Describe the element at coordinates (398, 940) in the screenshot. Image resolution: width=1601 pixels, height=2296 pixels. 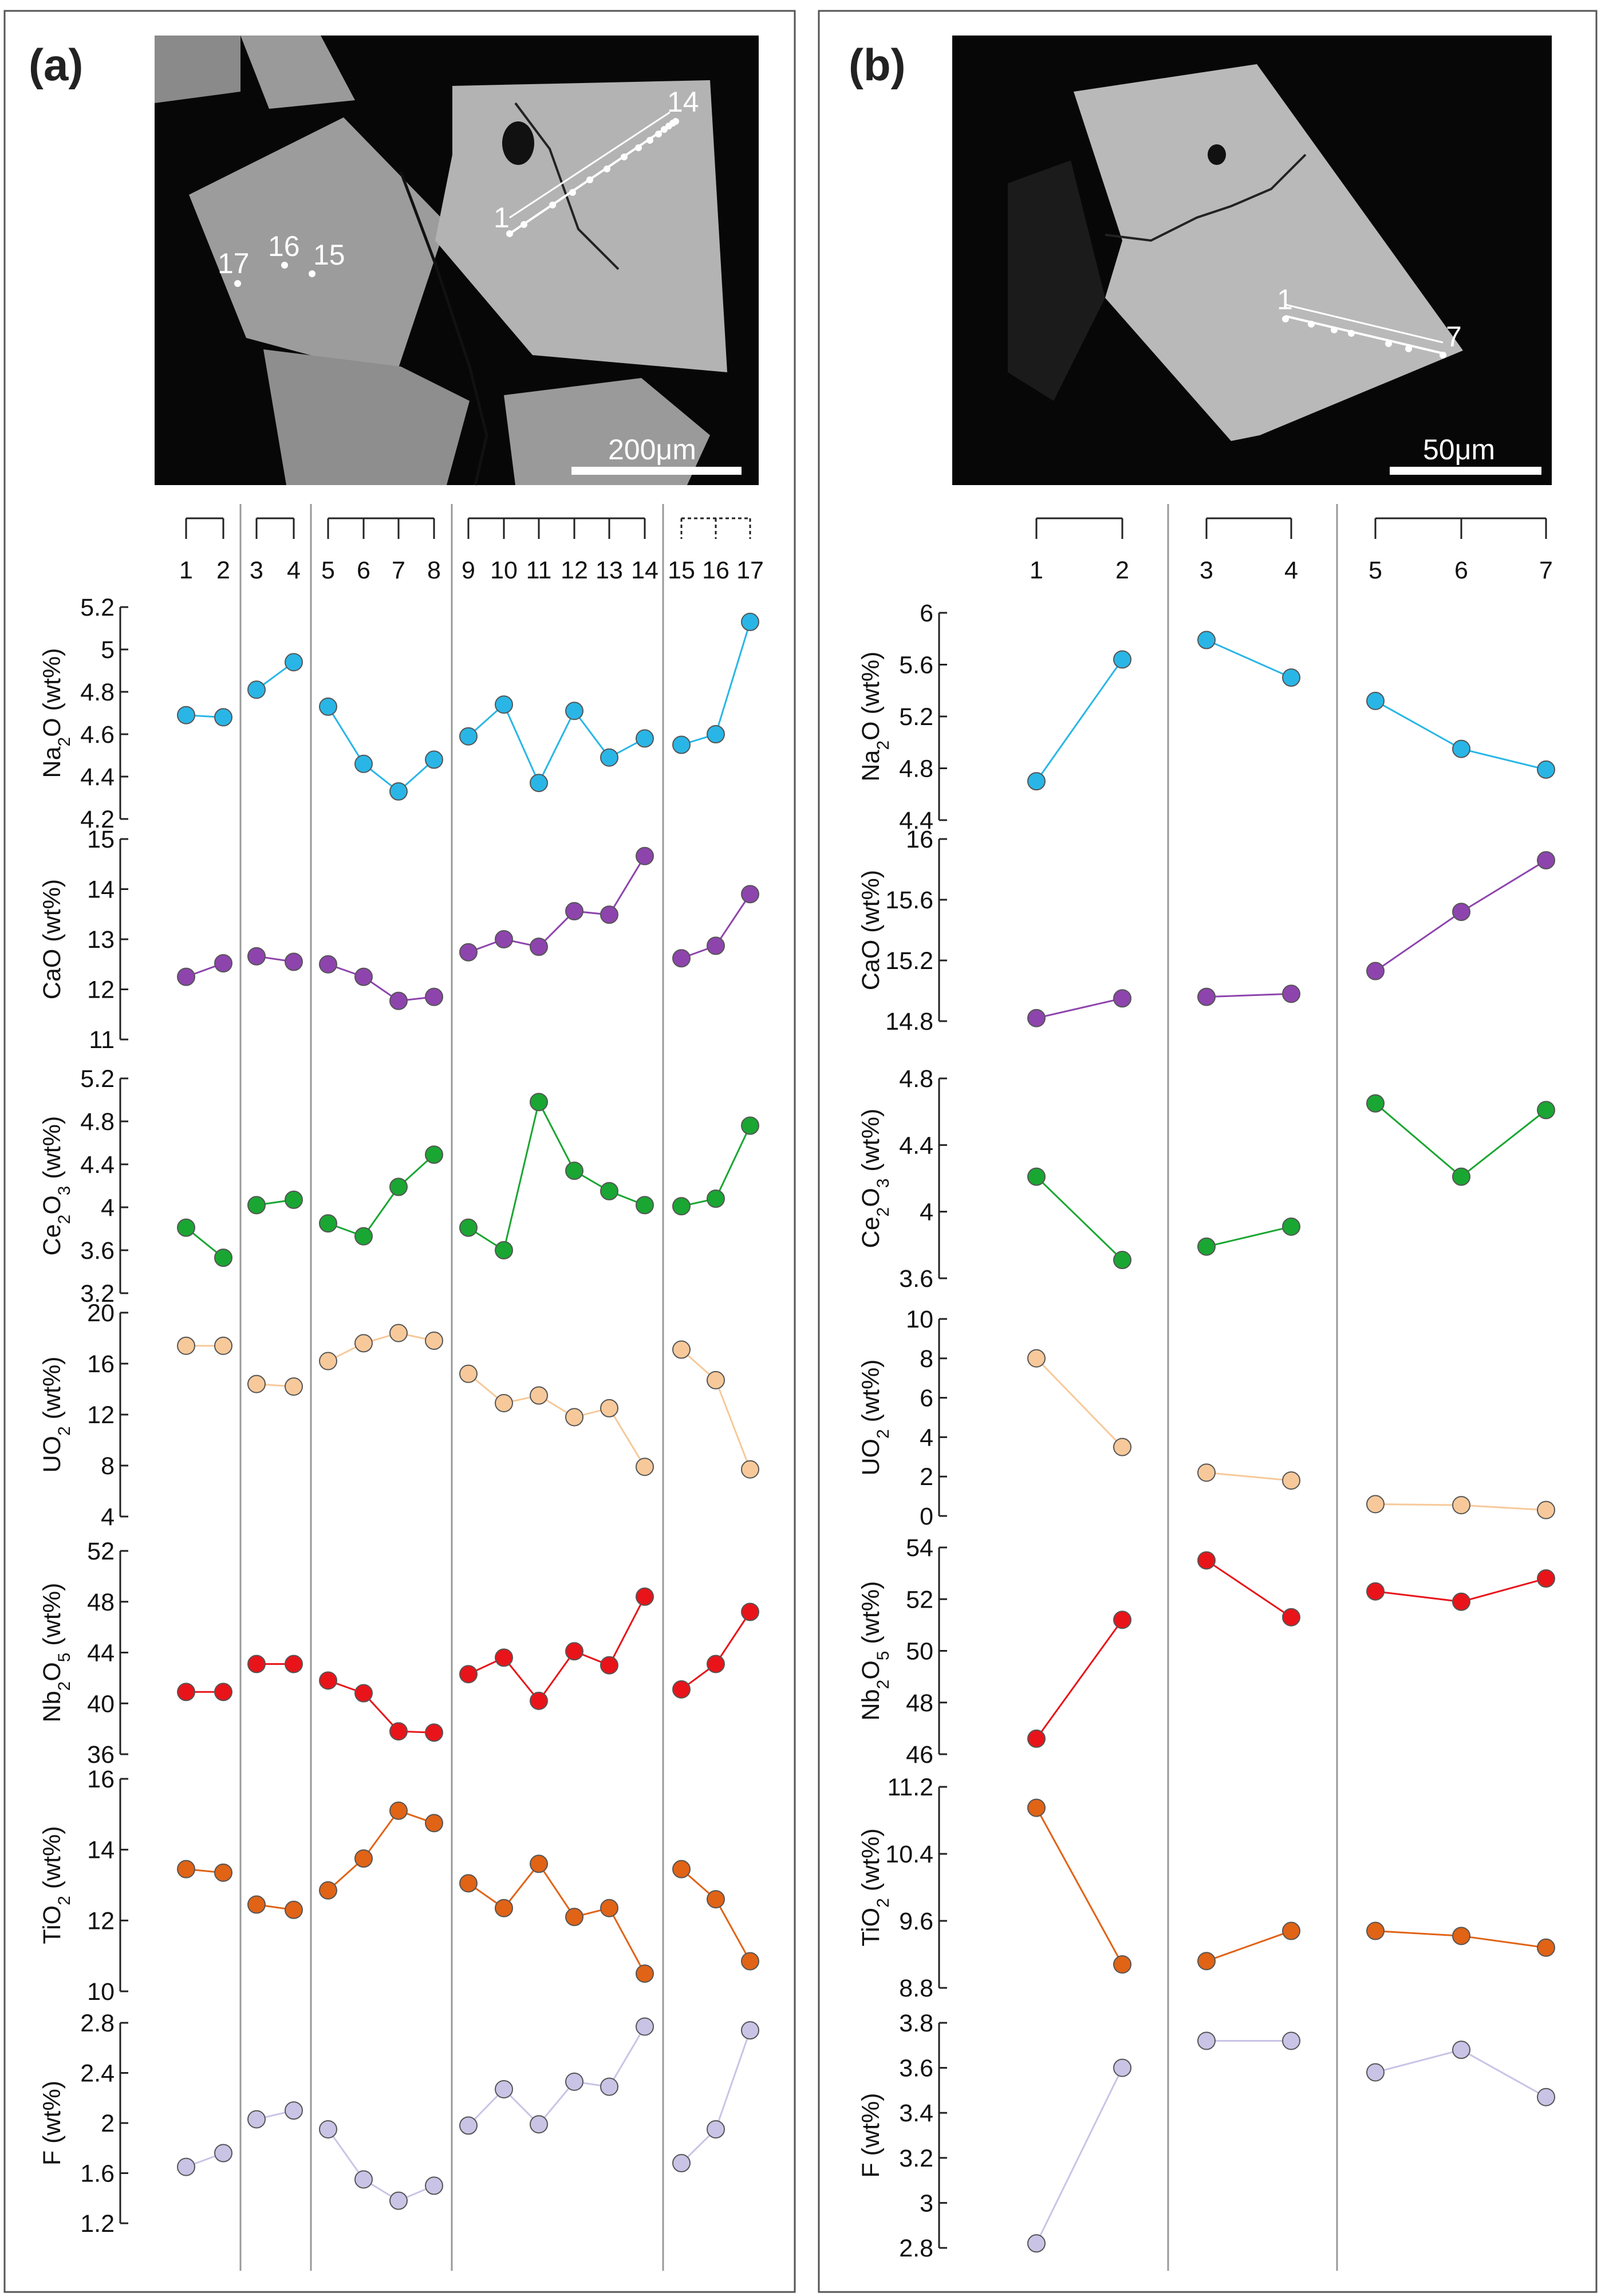
I see `subplot-2: 11 12 13 14 15 CaO (wt%)` at that location.